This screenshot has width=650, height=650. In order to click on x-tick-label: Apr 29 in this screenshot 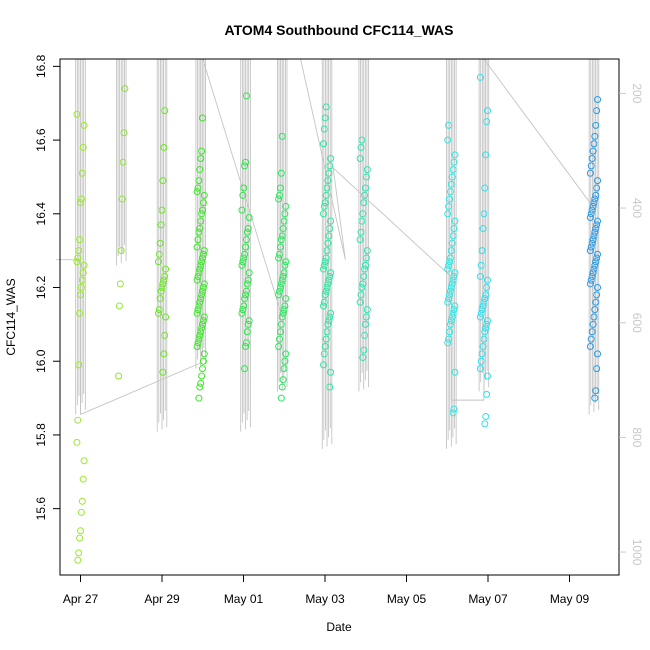, I will do `click(162, 599)`.